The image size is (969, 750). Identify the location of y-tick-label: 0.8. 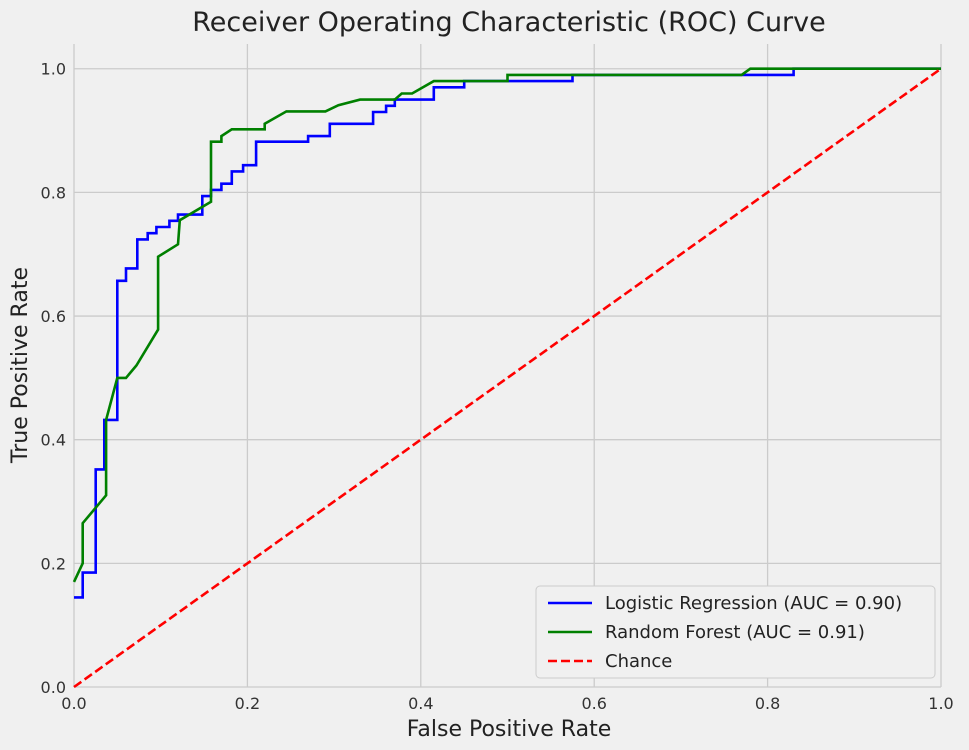
(53, 192).